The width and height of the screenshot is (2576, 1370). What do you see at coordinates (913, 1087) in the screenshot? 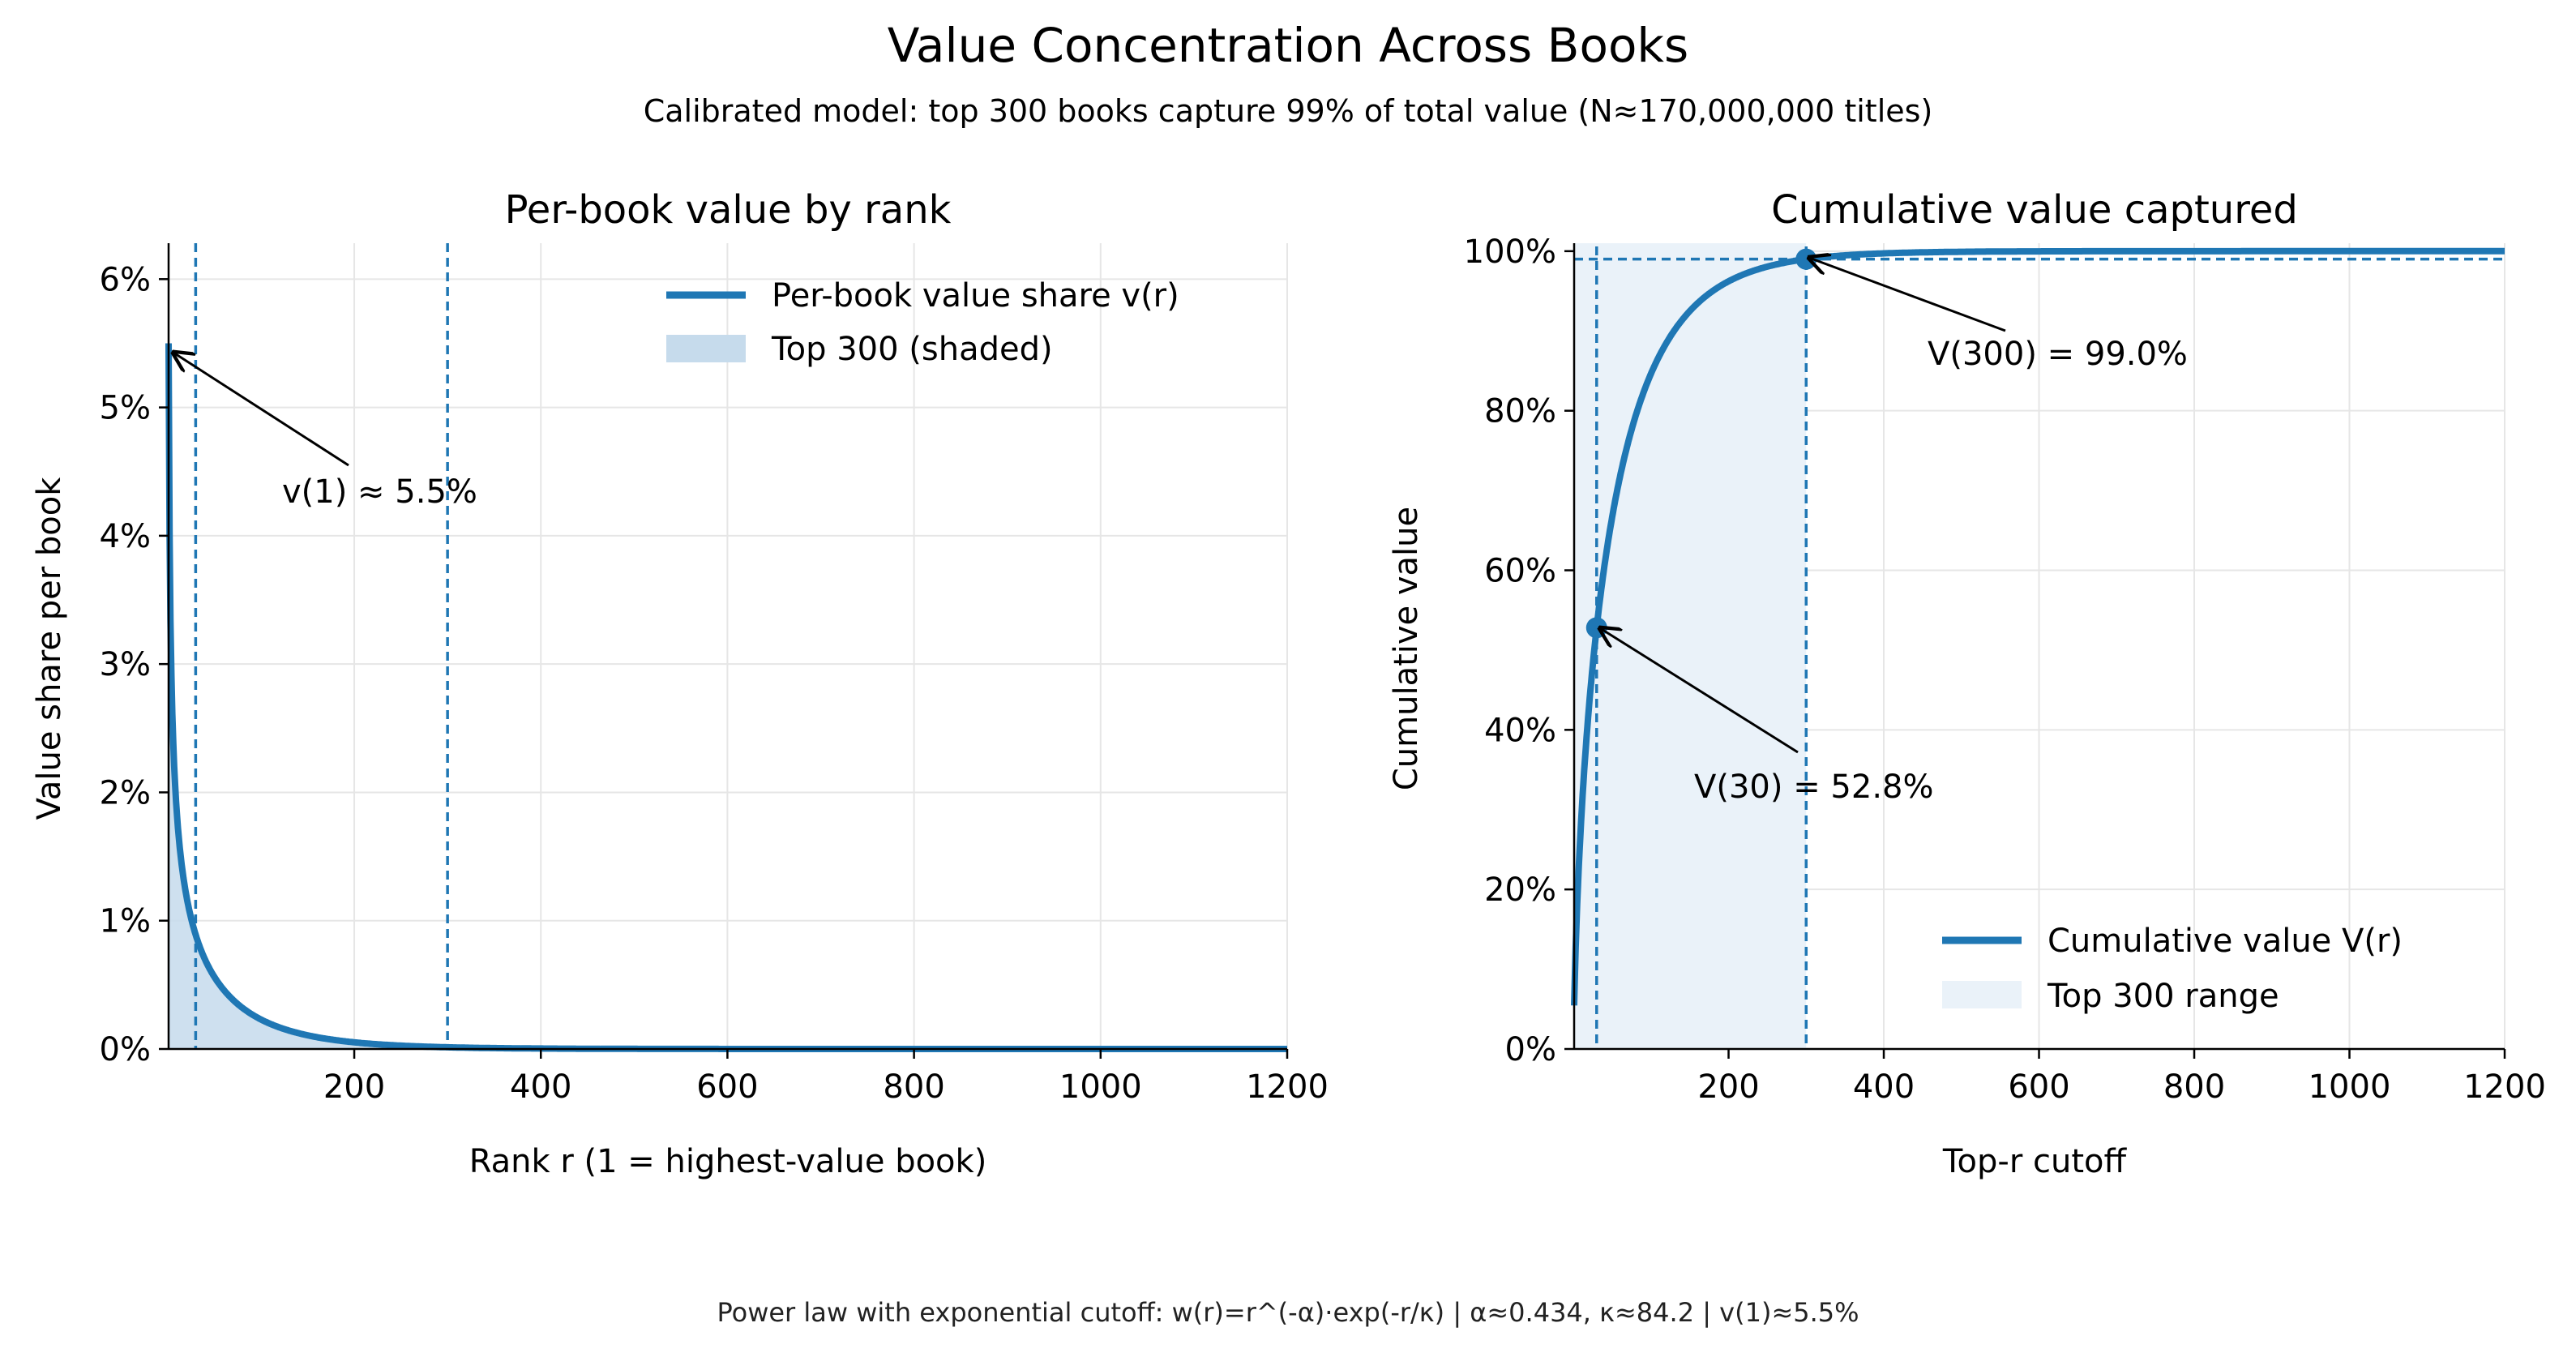
I see `left-x-tick-label: 800` at bounding box center [913, 1087].